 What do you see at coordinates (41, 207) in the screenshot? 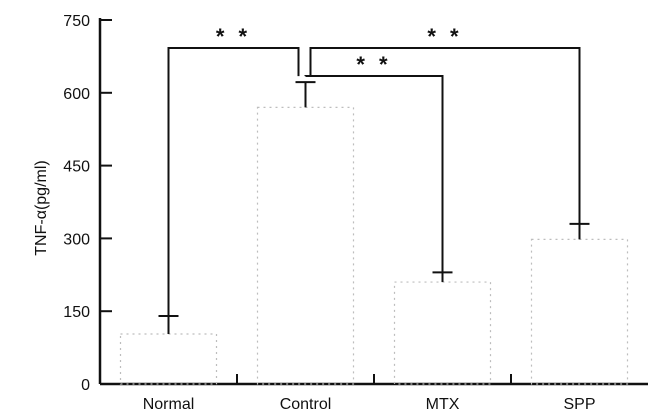
I see `y-axis-label: TNF-α(pg/ml)` at bounding box center [41, 207].